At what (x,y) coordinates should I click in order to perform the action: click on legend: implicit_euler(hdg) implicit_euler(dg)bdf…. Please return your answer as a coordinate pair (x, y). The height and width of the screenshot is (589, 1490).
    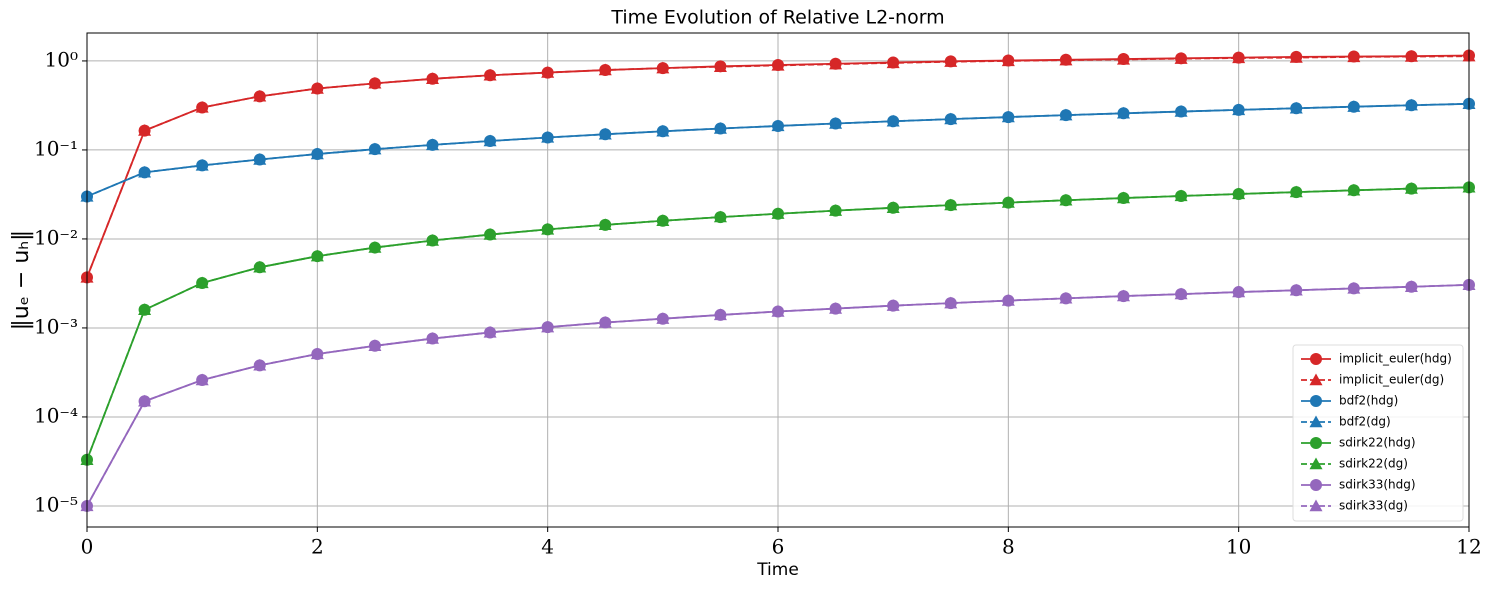
    Looking at the image, I should click on (1378, 433).